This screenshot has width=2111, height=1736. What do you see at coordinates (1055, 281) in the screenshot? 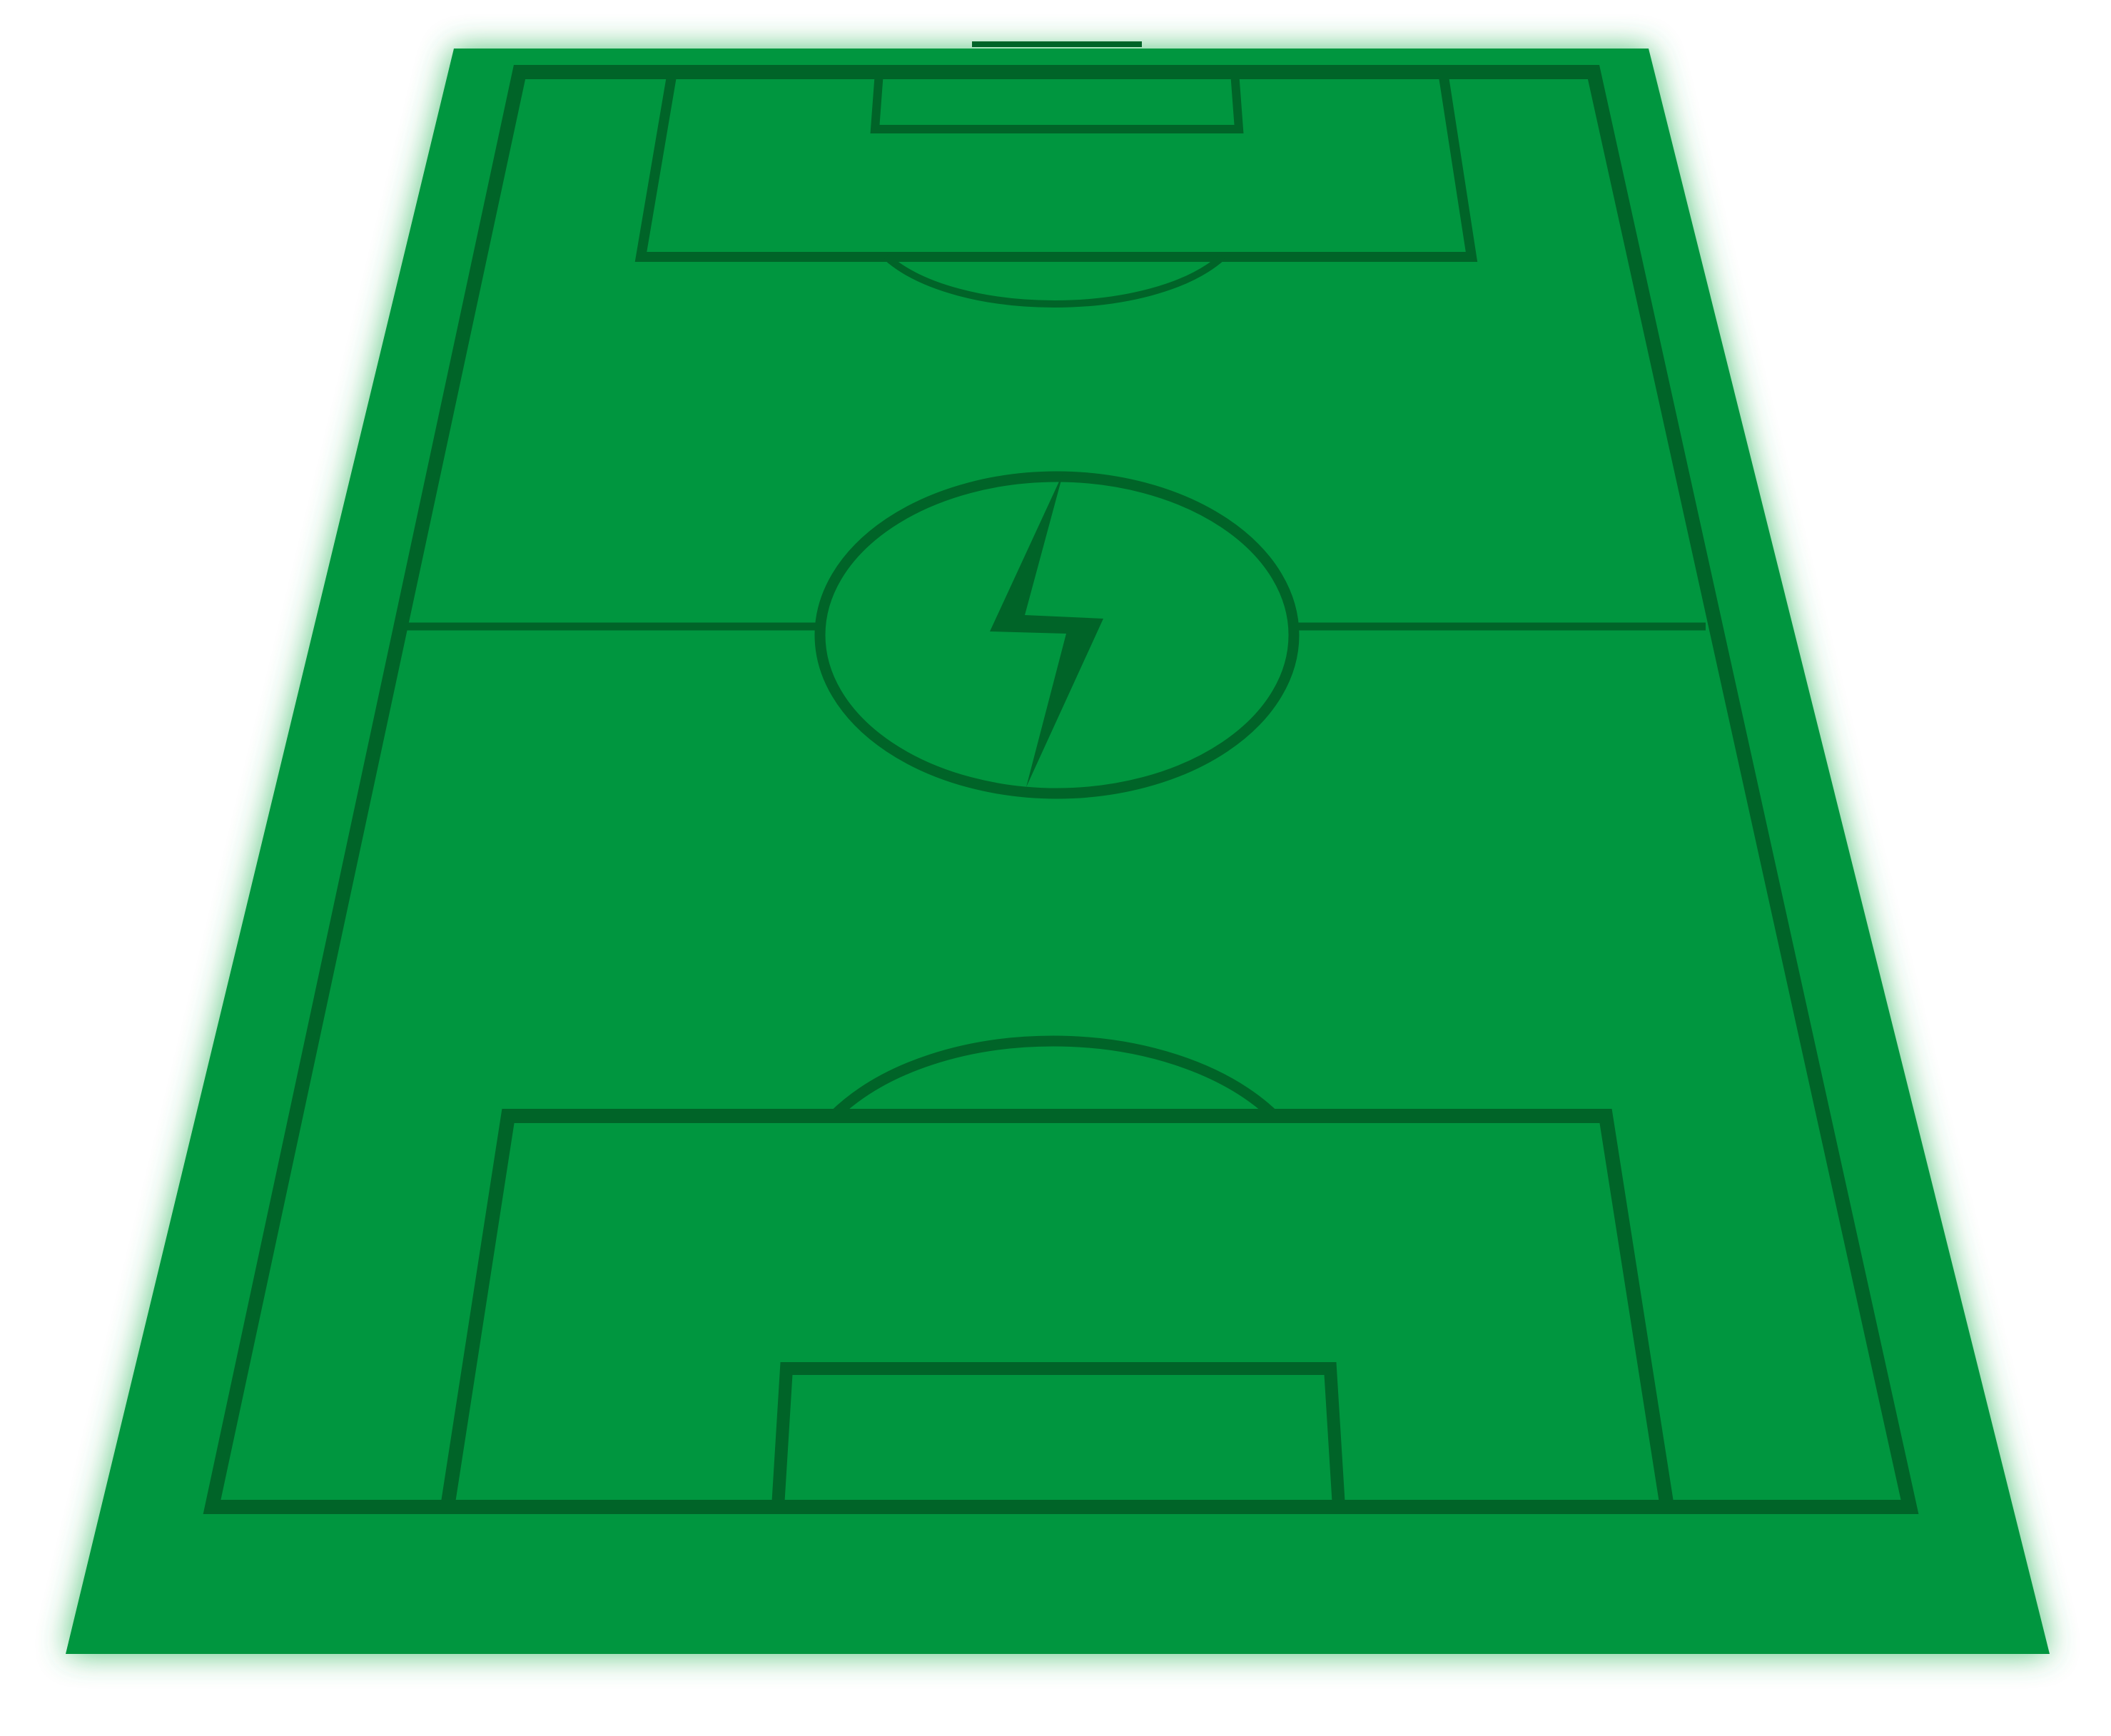
I see `far-penalty-arc` at bounding box center [1055, 281].